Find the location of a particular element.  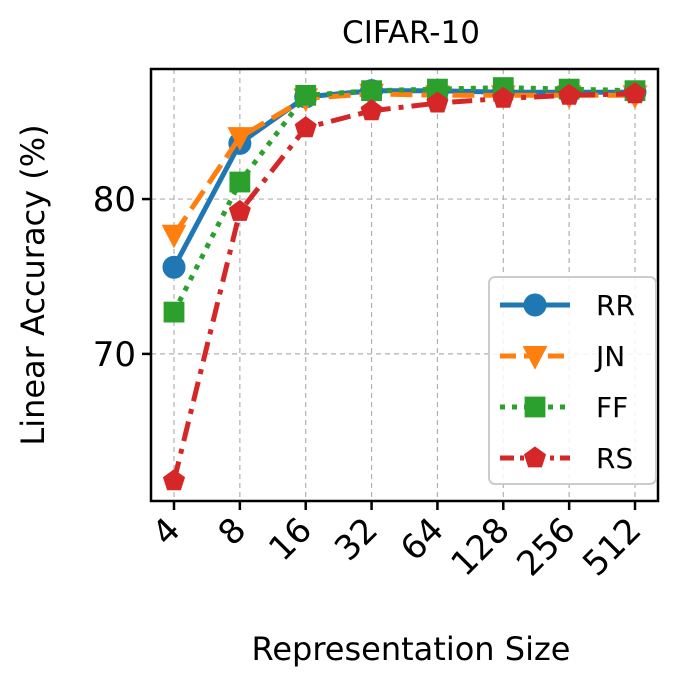

x-tick-label: 256 is located at coordinates (546, 547).